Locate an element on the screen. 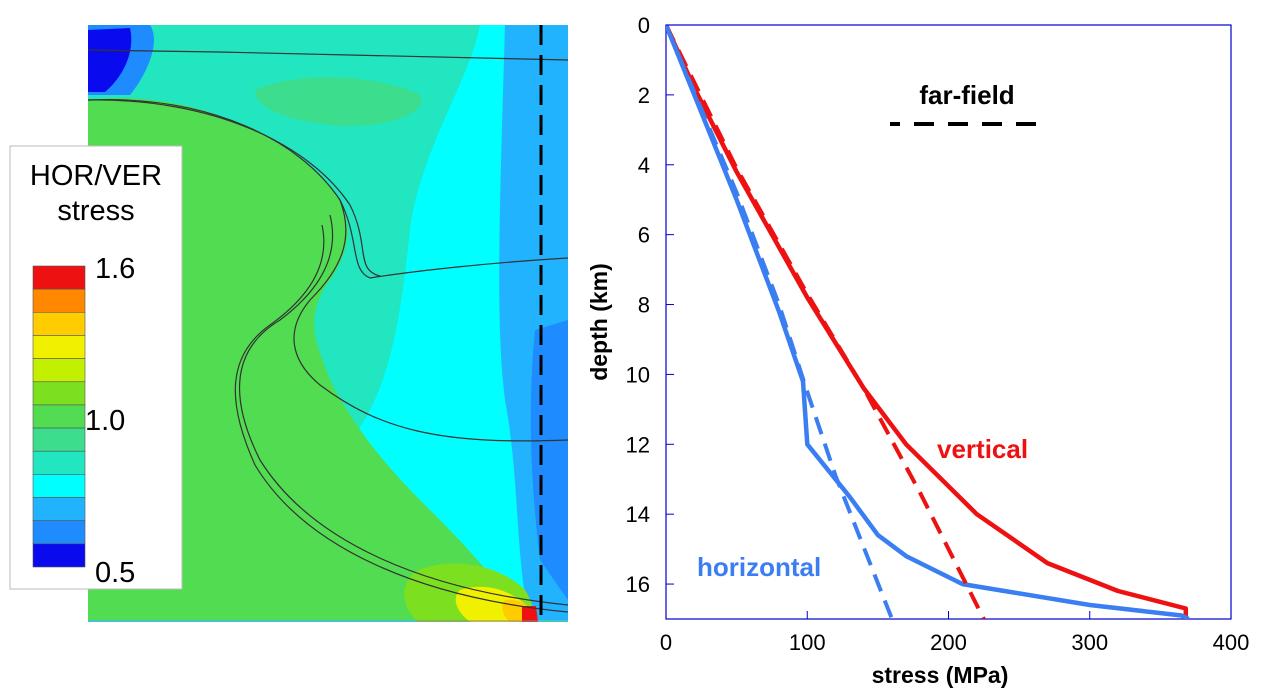 This screenshot has height=700, width=1271. legend-label: far-field is located at coordinates (966, 95).